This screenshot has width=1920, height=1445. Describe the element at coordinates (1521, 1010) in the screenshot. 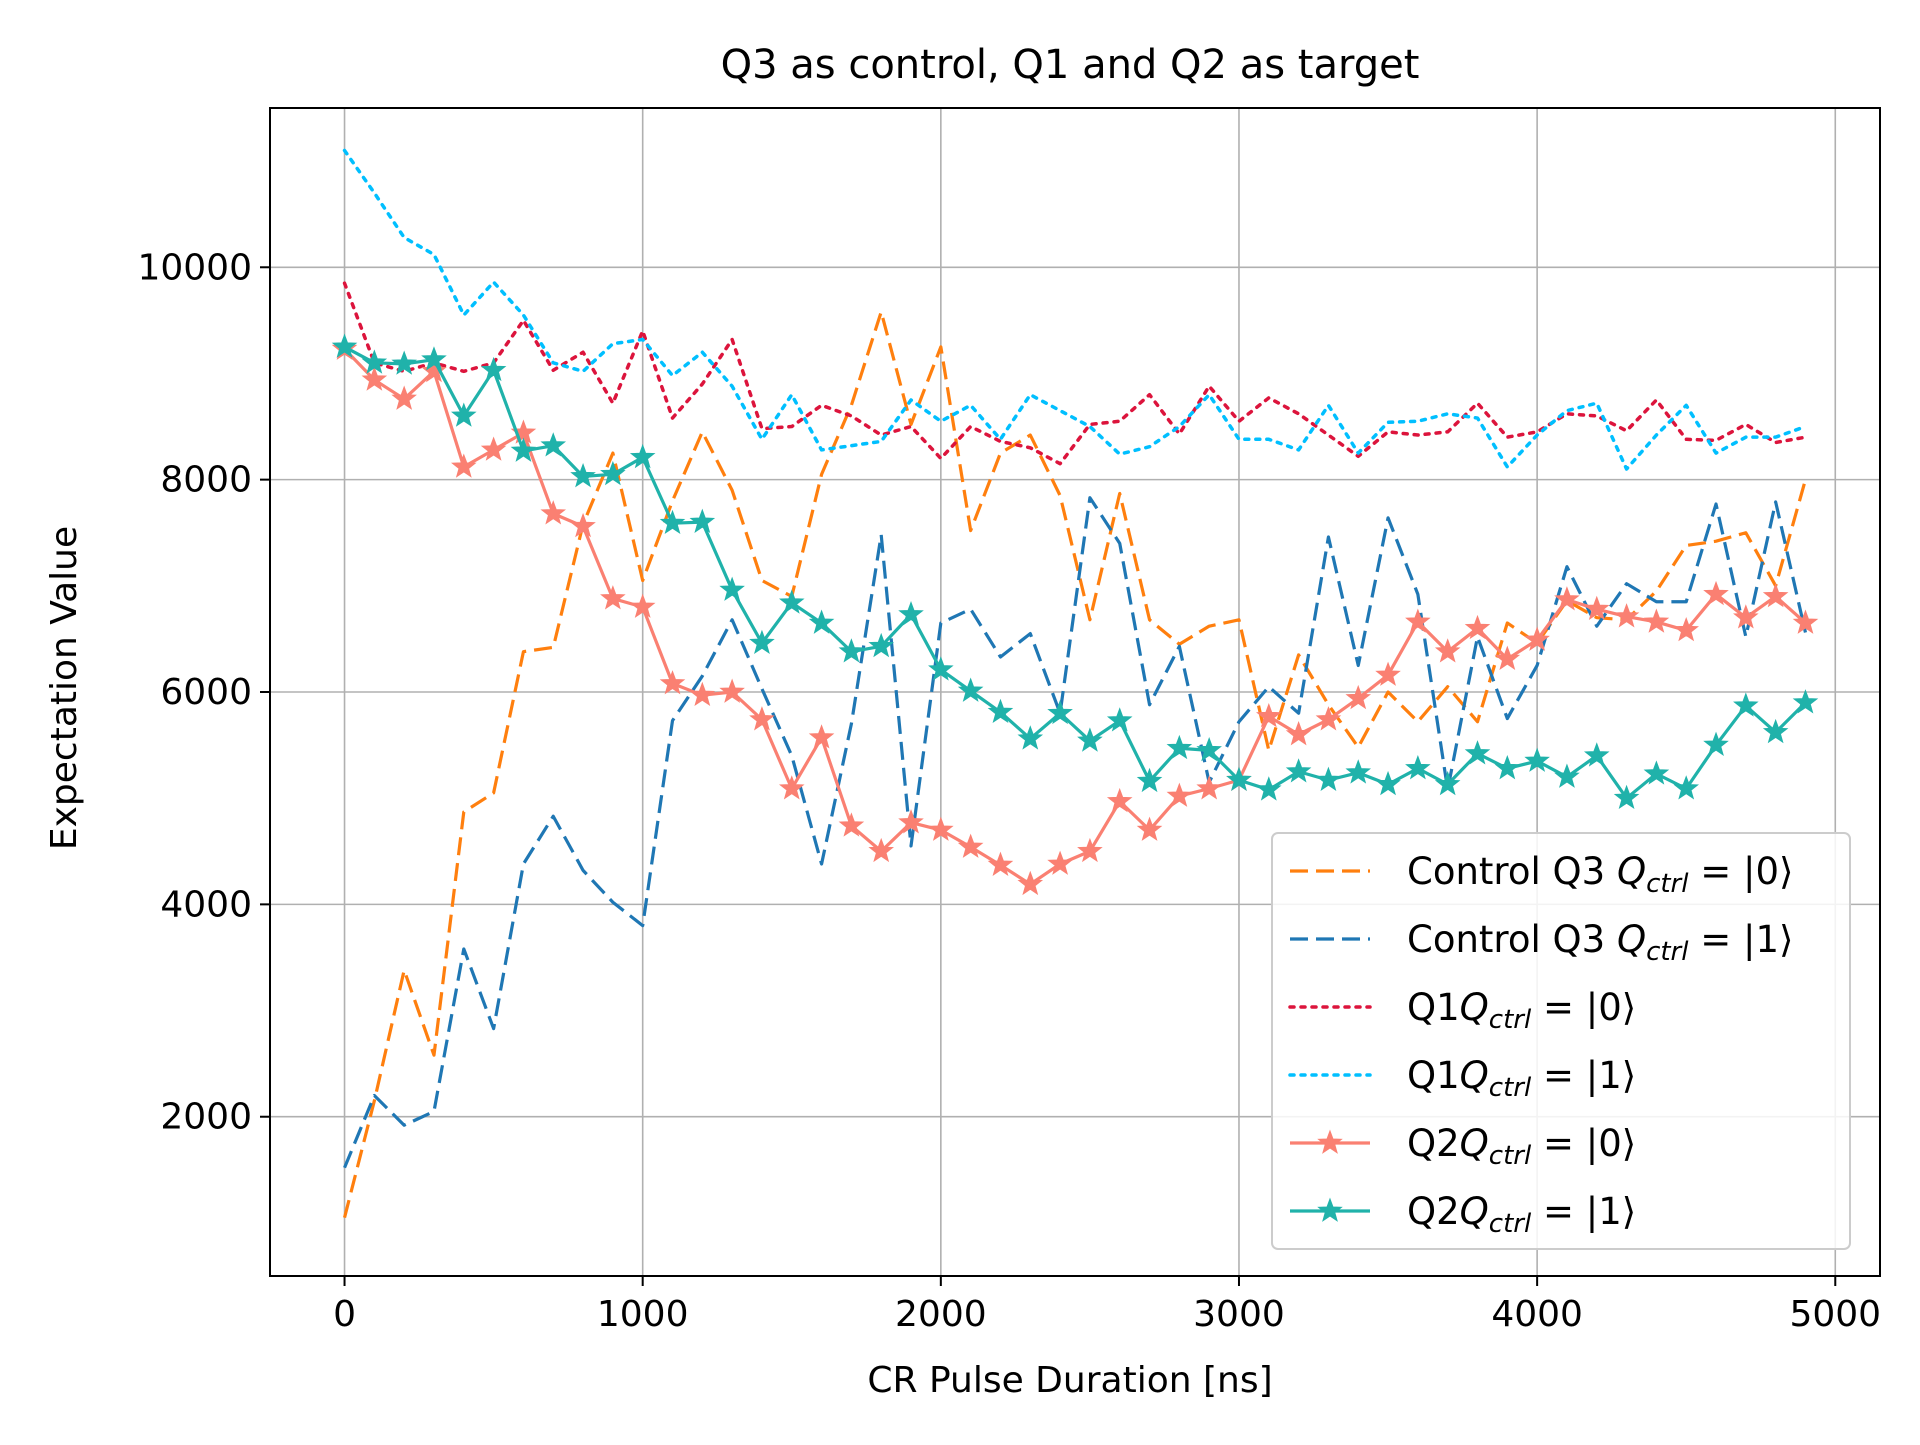

I see `legend-label: Q1Qctrl = |0⟩` at that location.